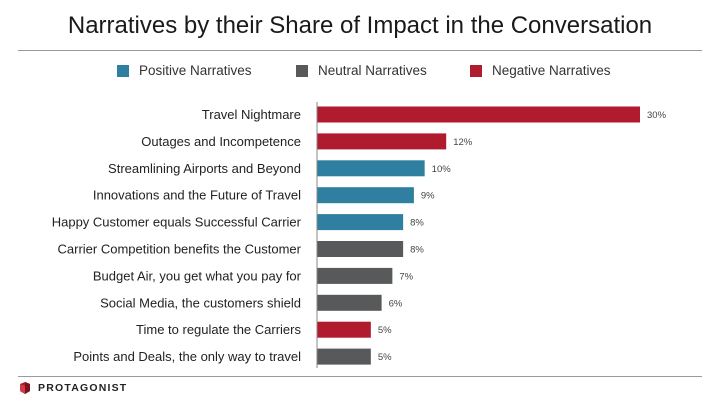 This screenshot has height=405, width=720. What do you see at coordinates (396, 303) in the screenshot?
I see `data-label: 6%` at bounding box center [396, 303].